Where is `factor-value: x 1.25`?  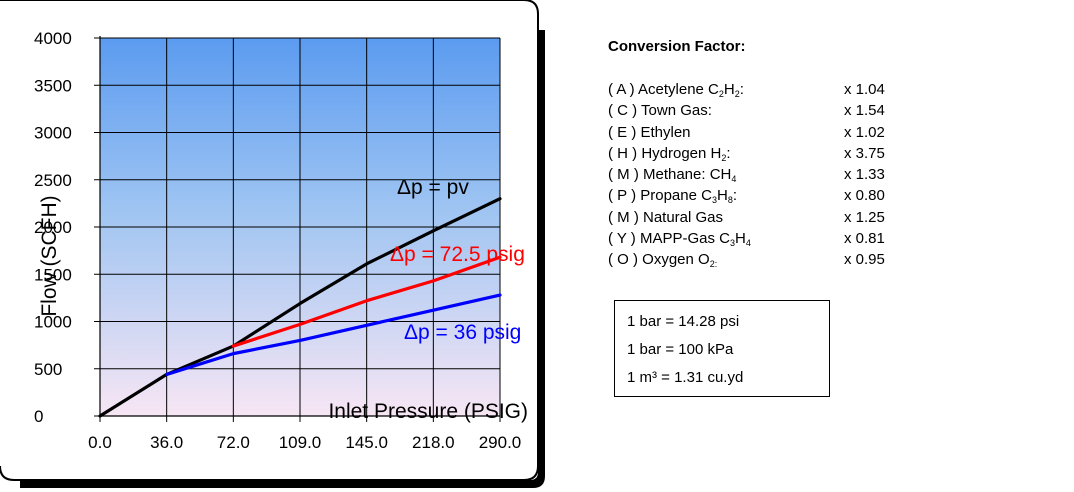
factor-value: x 1.25 is located at coordinates (864, 217).